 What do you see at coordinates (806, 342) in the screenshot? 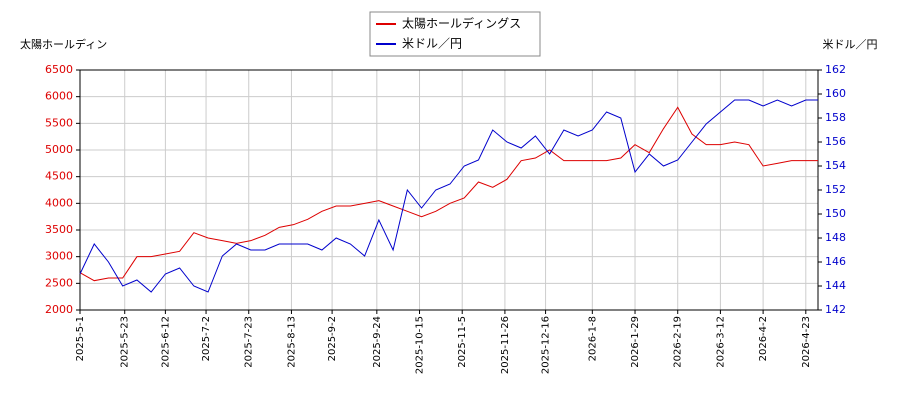
I see `x-tick-label: 2026-4-23` at bounding box center [806, 342].